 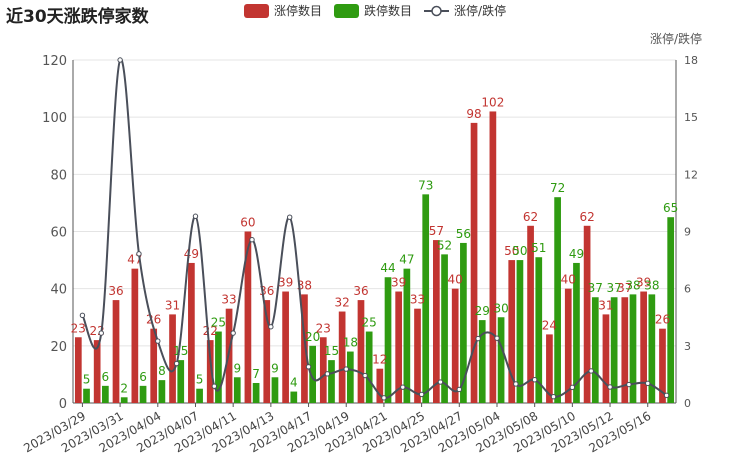 I want to click on legend-swatch-limit-up, so click(x=256, y=10).